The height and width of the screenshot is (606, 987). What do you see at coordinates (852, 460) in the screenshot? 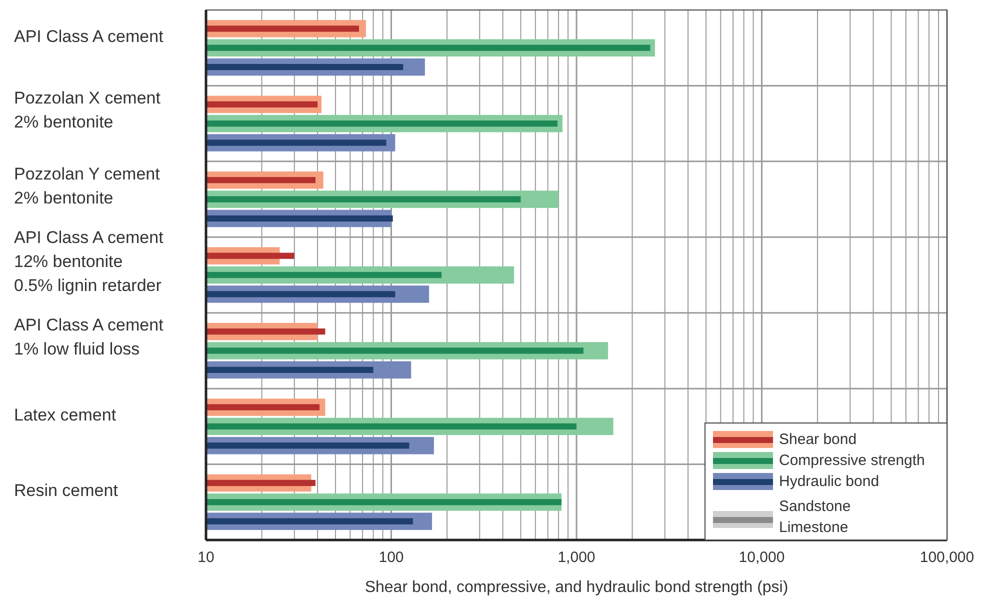
I see `legend-label: Compressive strength` at bounding box center [852, 460].